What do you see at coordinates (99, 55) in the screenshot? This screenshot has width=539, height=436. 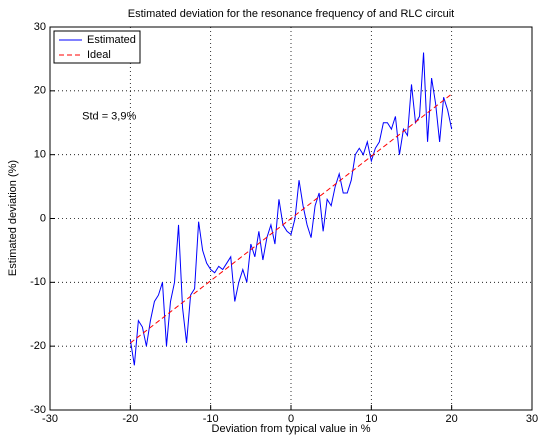 I see `legend-label: Ideal` at bounding box center [99, 55].